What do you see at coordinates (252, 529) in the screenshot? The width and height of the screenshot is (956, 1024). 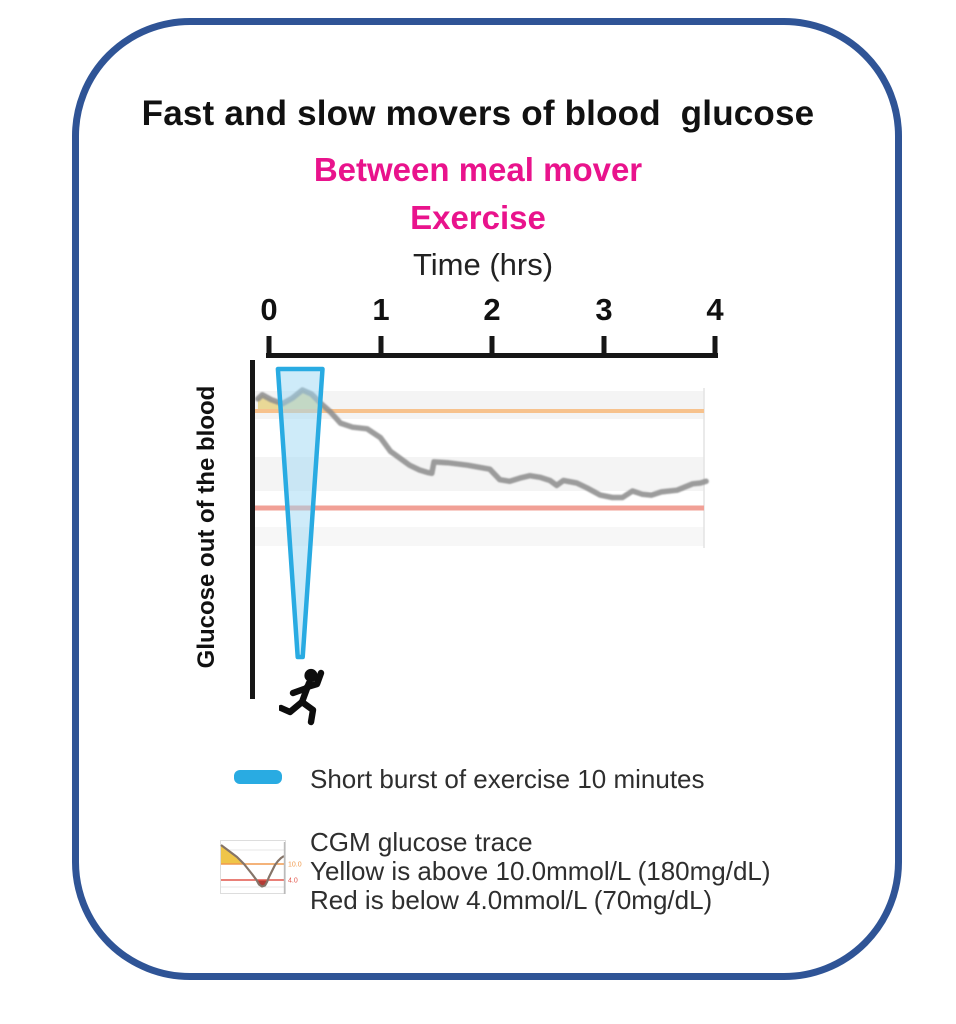 I see `y-axis-line` at bounding box center [252, 529].